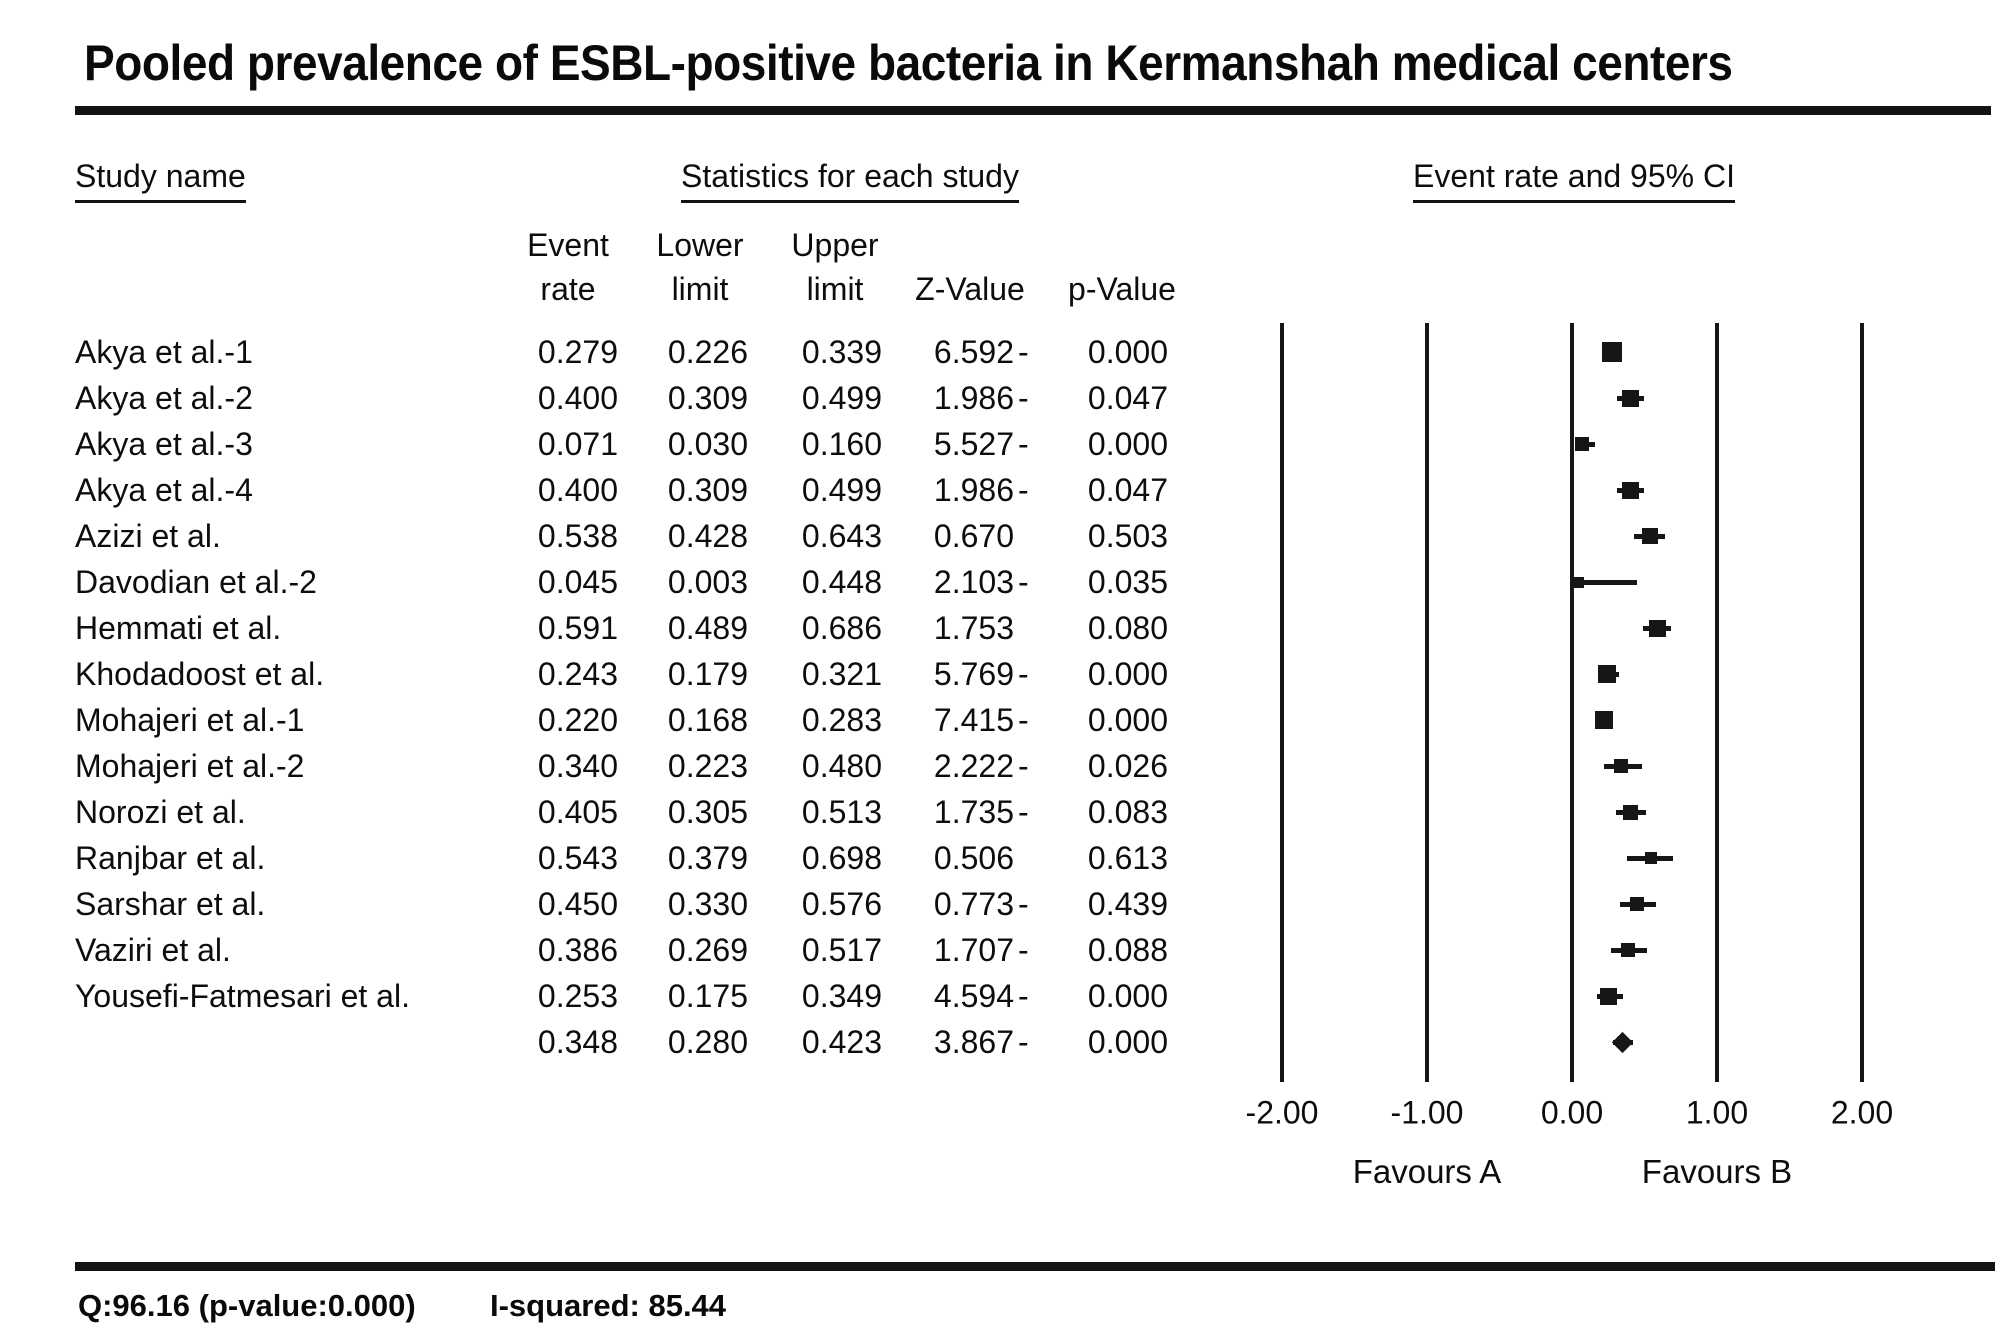 The image size is (2000, 1344). I want to click on upper-limit-value: 0.513, so click(841, 812).